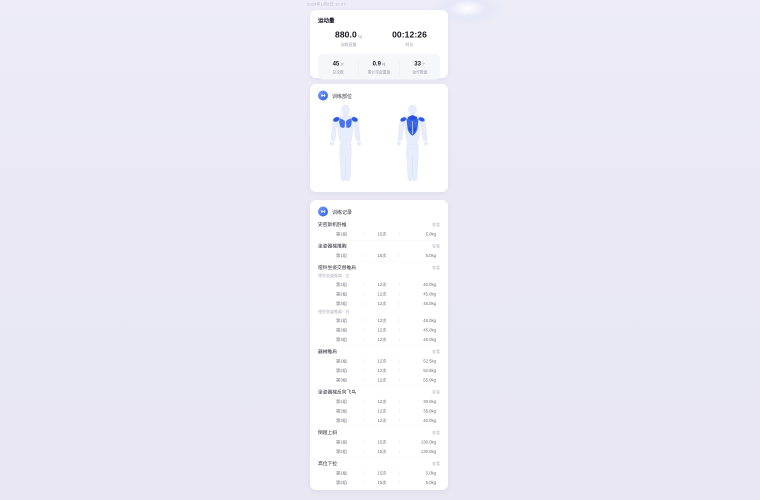 The width and height of the screenshot is (760, 500). Describe the element at coordinates (413, 144) in the screenshot. I see `body-figure-back` at that location.